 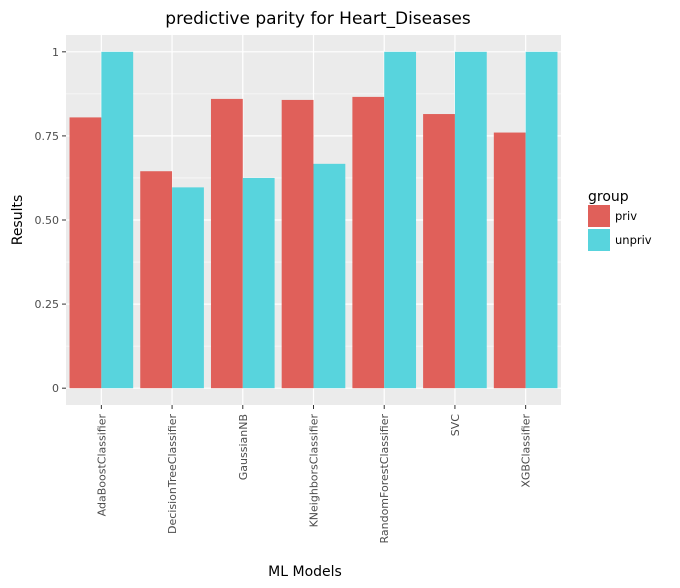 I want to click on legend-key-unpriv, so click(x=599, y=240).